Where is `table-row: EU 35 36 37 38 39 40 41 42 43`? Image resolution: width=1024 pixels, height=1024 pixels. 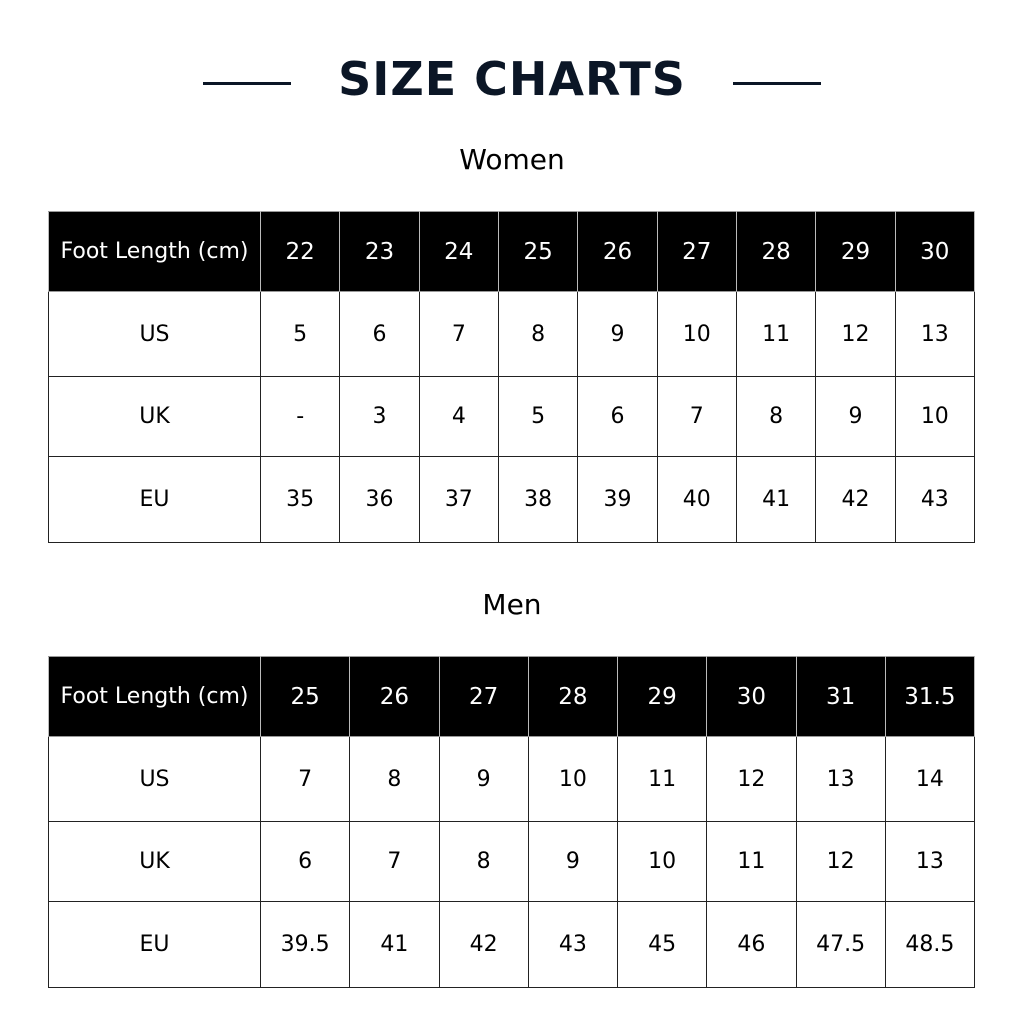 table-row: EU 35 36 37 38 39 40 41 42 43 is located at coordinates (512, 499).